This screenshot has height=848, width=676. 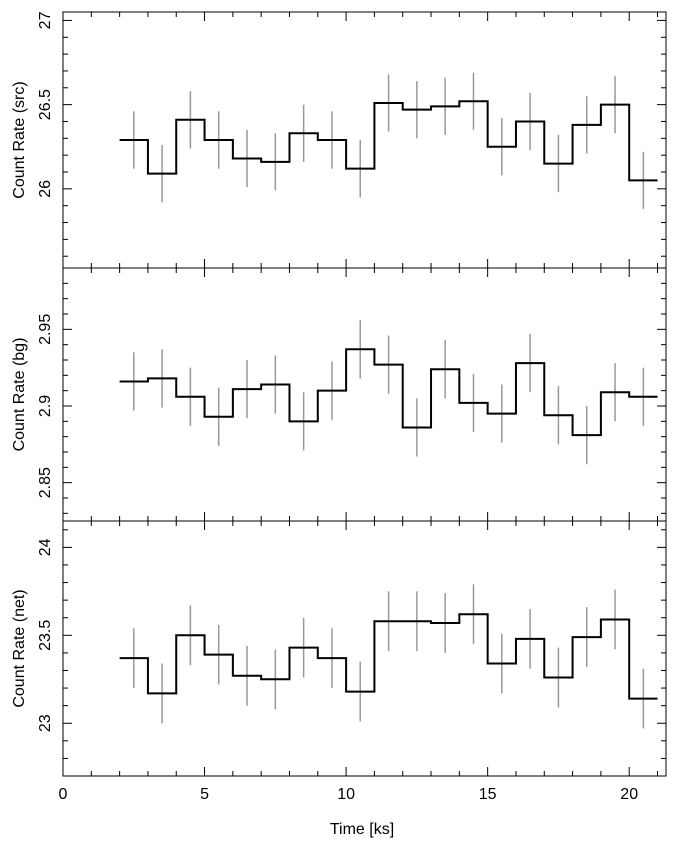 I want to click on x-tick-label: 5, so click(x=204, y=794).